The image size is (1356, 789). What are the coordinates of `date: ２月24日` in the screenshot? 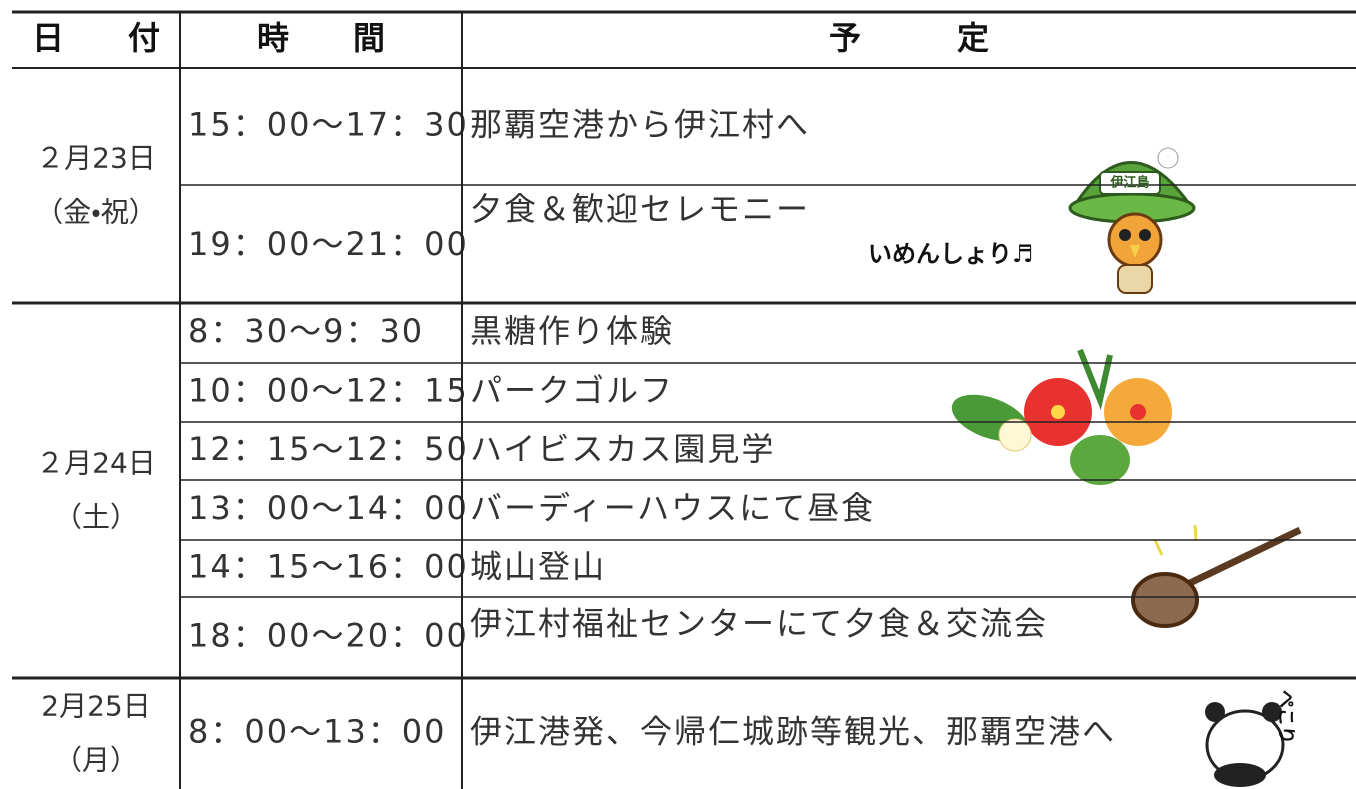 It's located at (96, 463).